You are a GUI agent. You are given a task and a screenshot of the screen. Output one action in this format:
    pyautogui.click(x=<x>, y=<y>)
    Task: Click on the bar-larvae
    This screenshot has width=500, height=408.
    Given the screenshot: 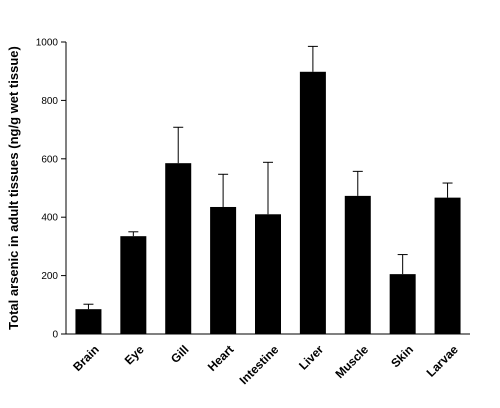 What is the action you would take?
    pyautogui.click(x=447, y=265)
    